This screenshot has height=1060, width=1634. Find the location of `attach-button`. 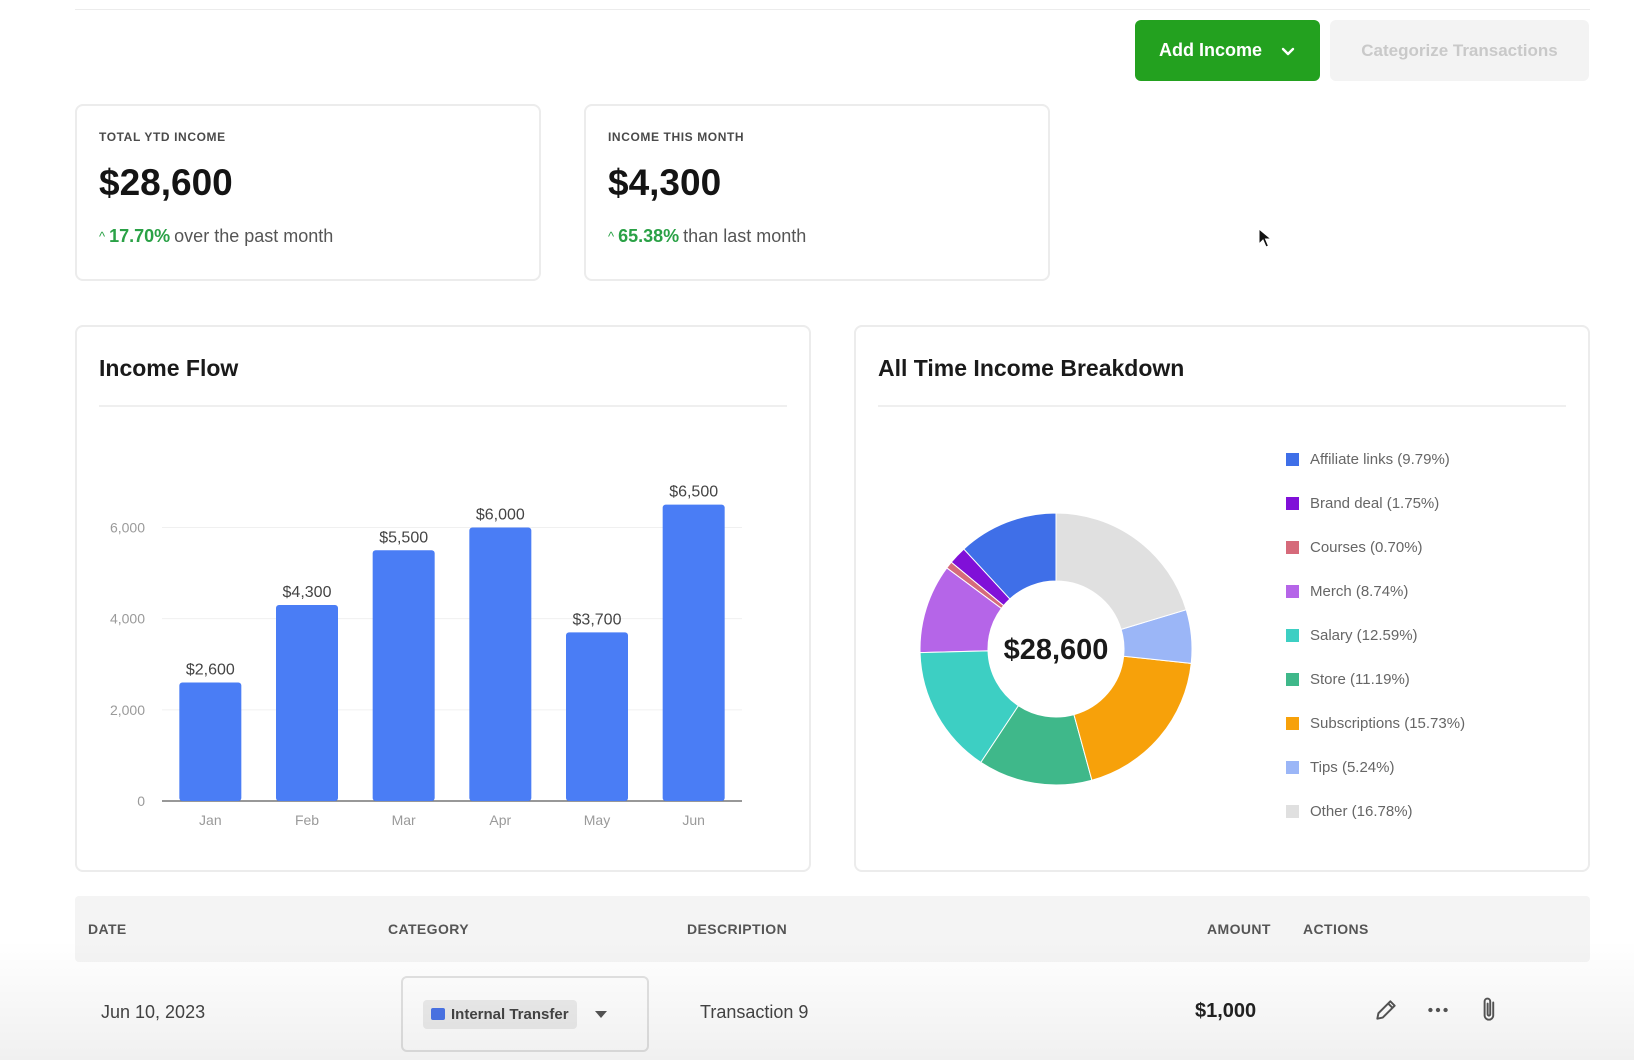

attach-button is located at coordinates (1490, 1010).